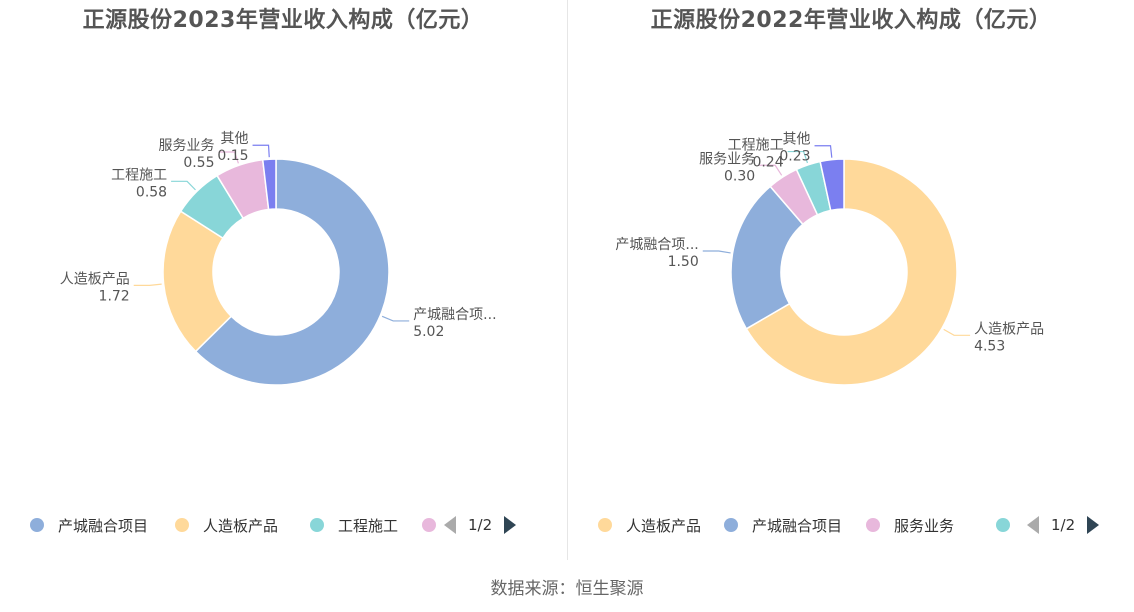  I want to click on slice-value-label: 0.15, so click(232, 156).